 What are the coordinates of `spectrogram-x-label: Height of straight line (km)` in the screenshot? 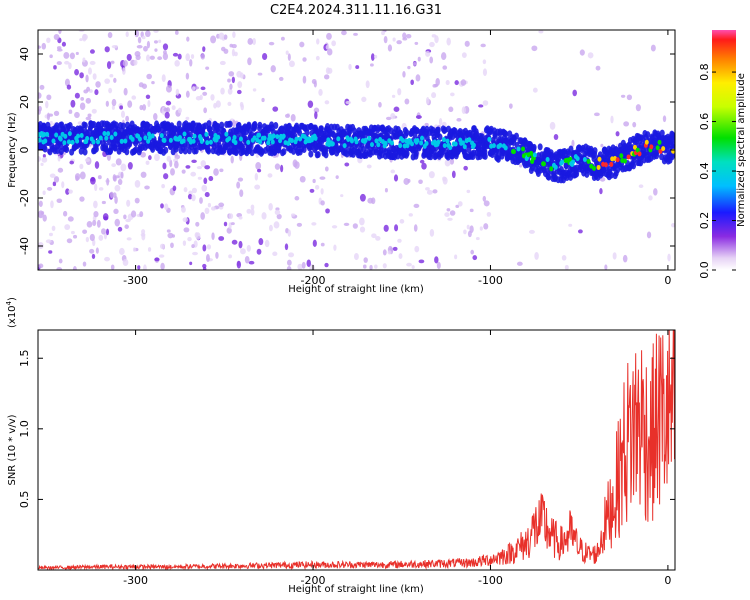 It's located at (356, 289).